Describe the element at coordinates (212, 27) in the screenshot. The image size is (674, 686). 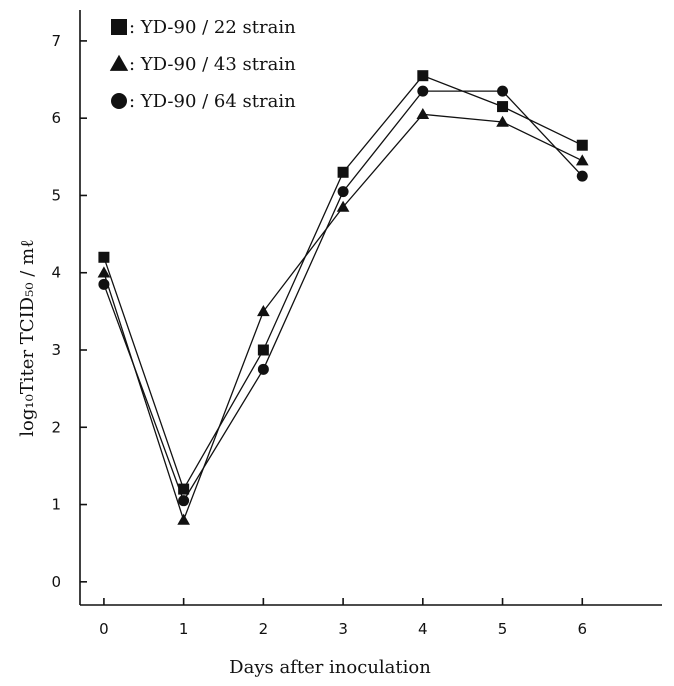
I see `legend-label: : YD-90 / 22 strain` at that location.